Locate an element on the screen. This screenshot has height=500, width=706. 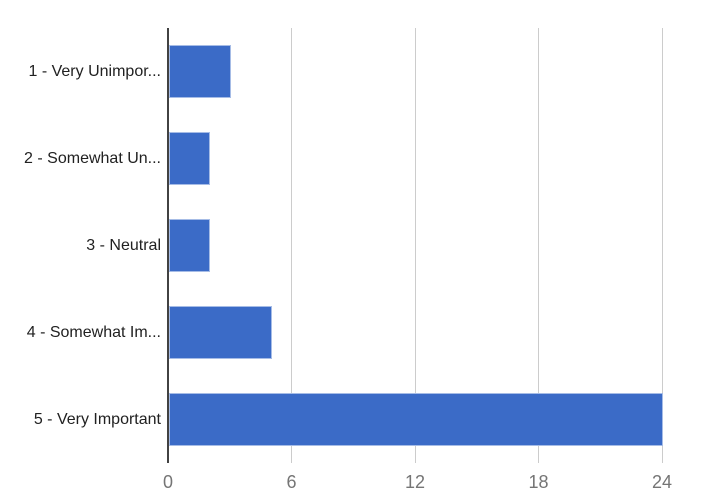
x-axis-tick-label: 12 is located at coordinates (415, 482).